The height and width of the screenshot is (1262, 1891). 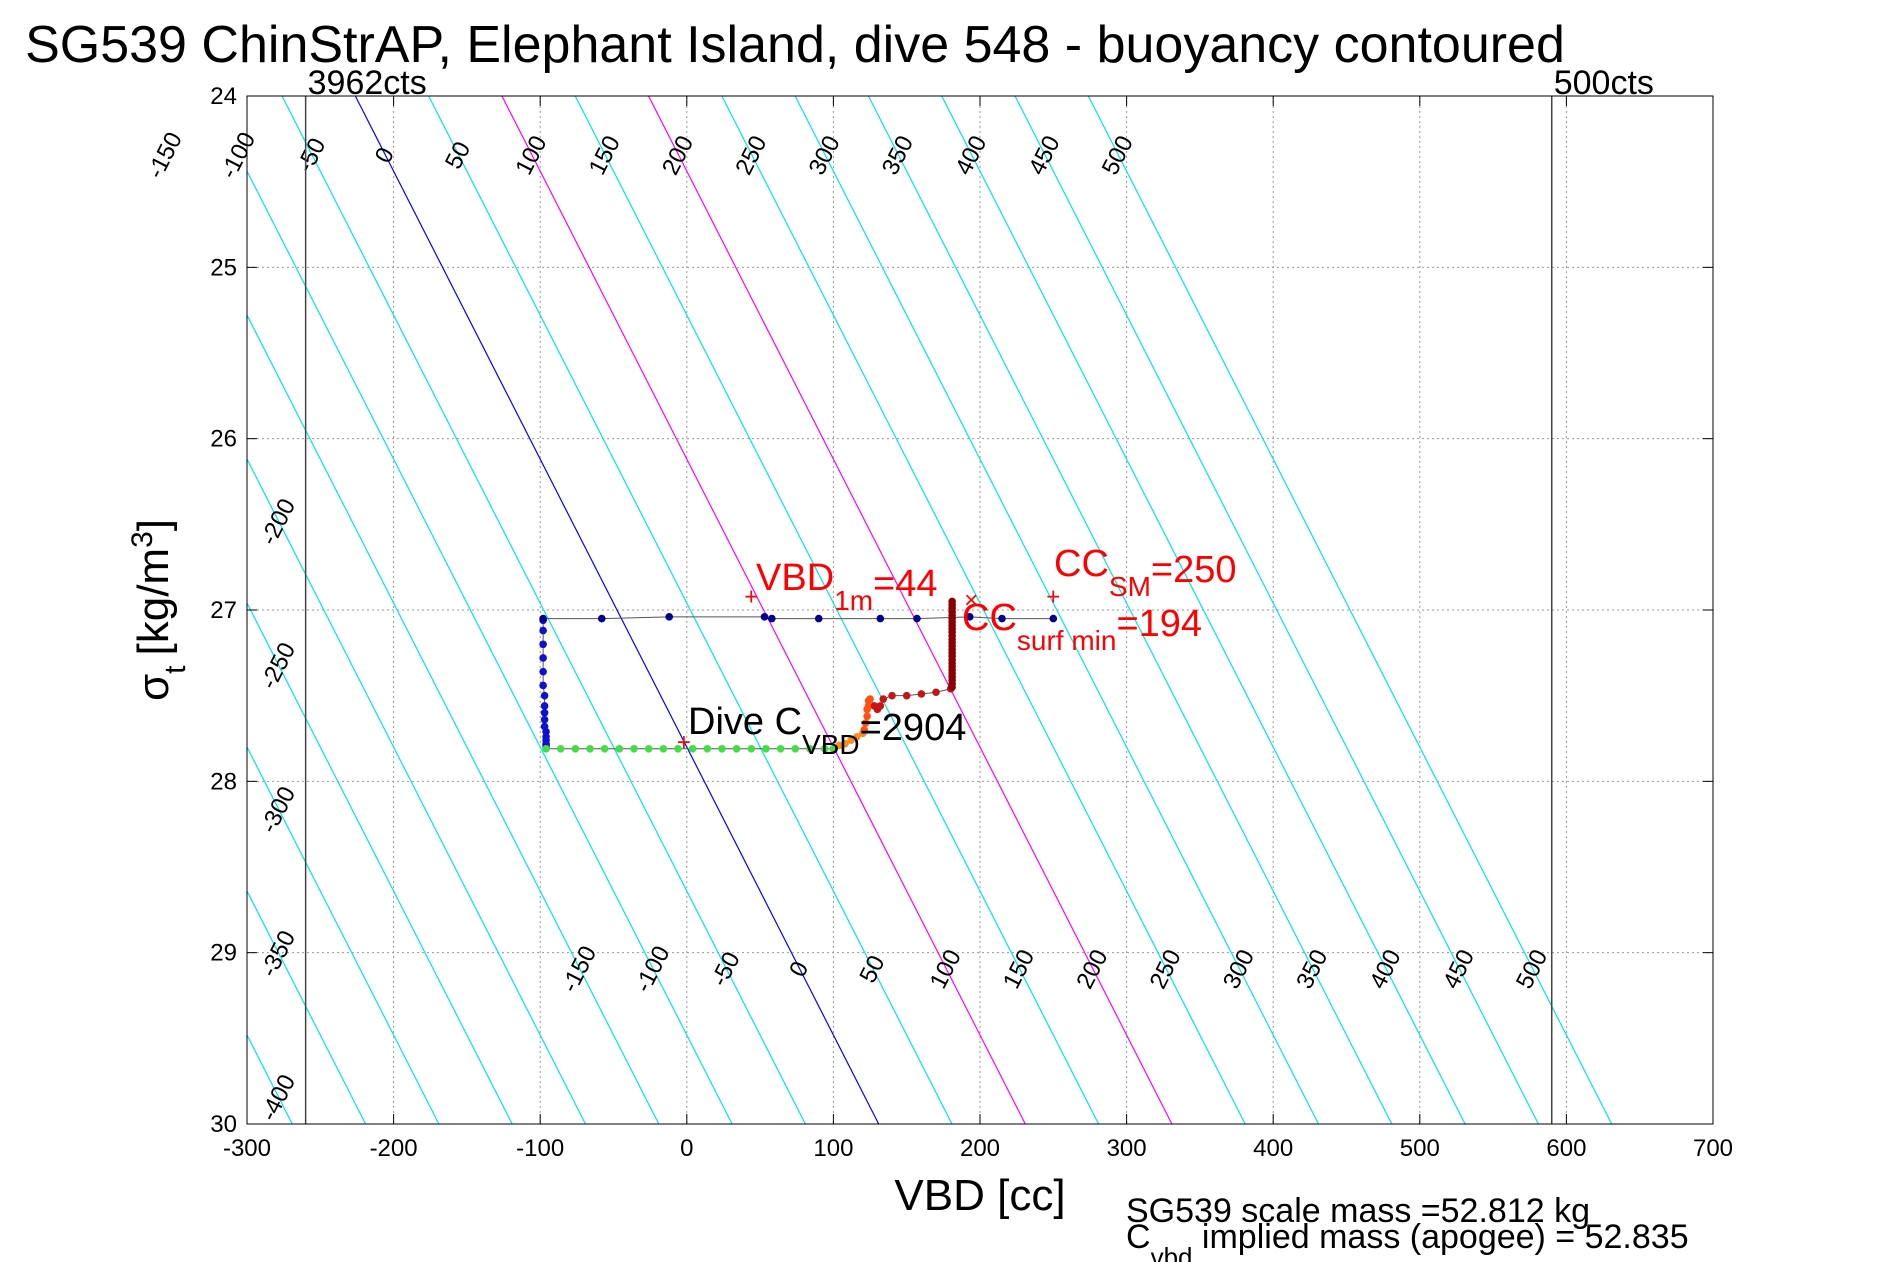 What do you see at coordinates (153, 687) in the screenshot?
I see `y-axis-label-symbol: σ` at bounding box center [153, 687].